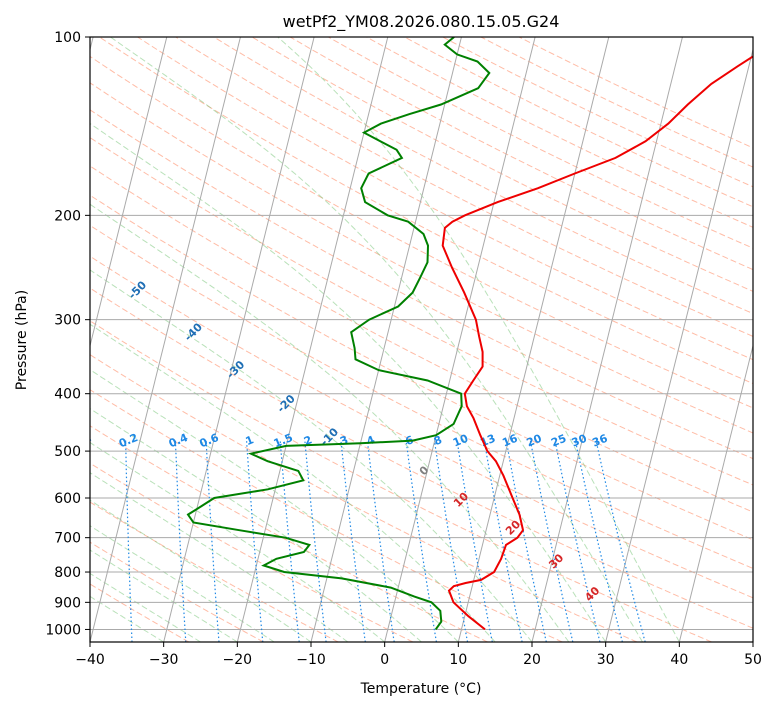 This screenshot has width=775, height=708. Describe the element at coordinates (250, 440) in the screenshot. I see `mixing-ratio-label: 1` at that location.